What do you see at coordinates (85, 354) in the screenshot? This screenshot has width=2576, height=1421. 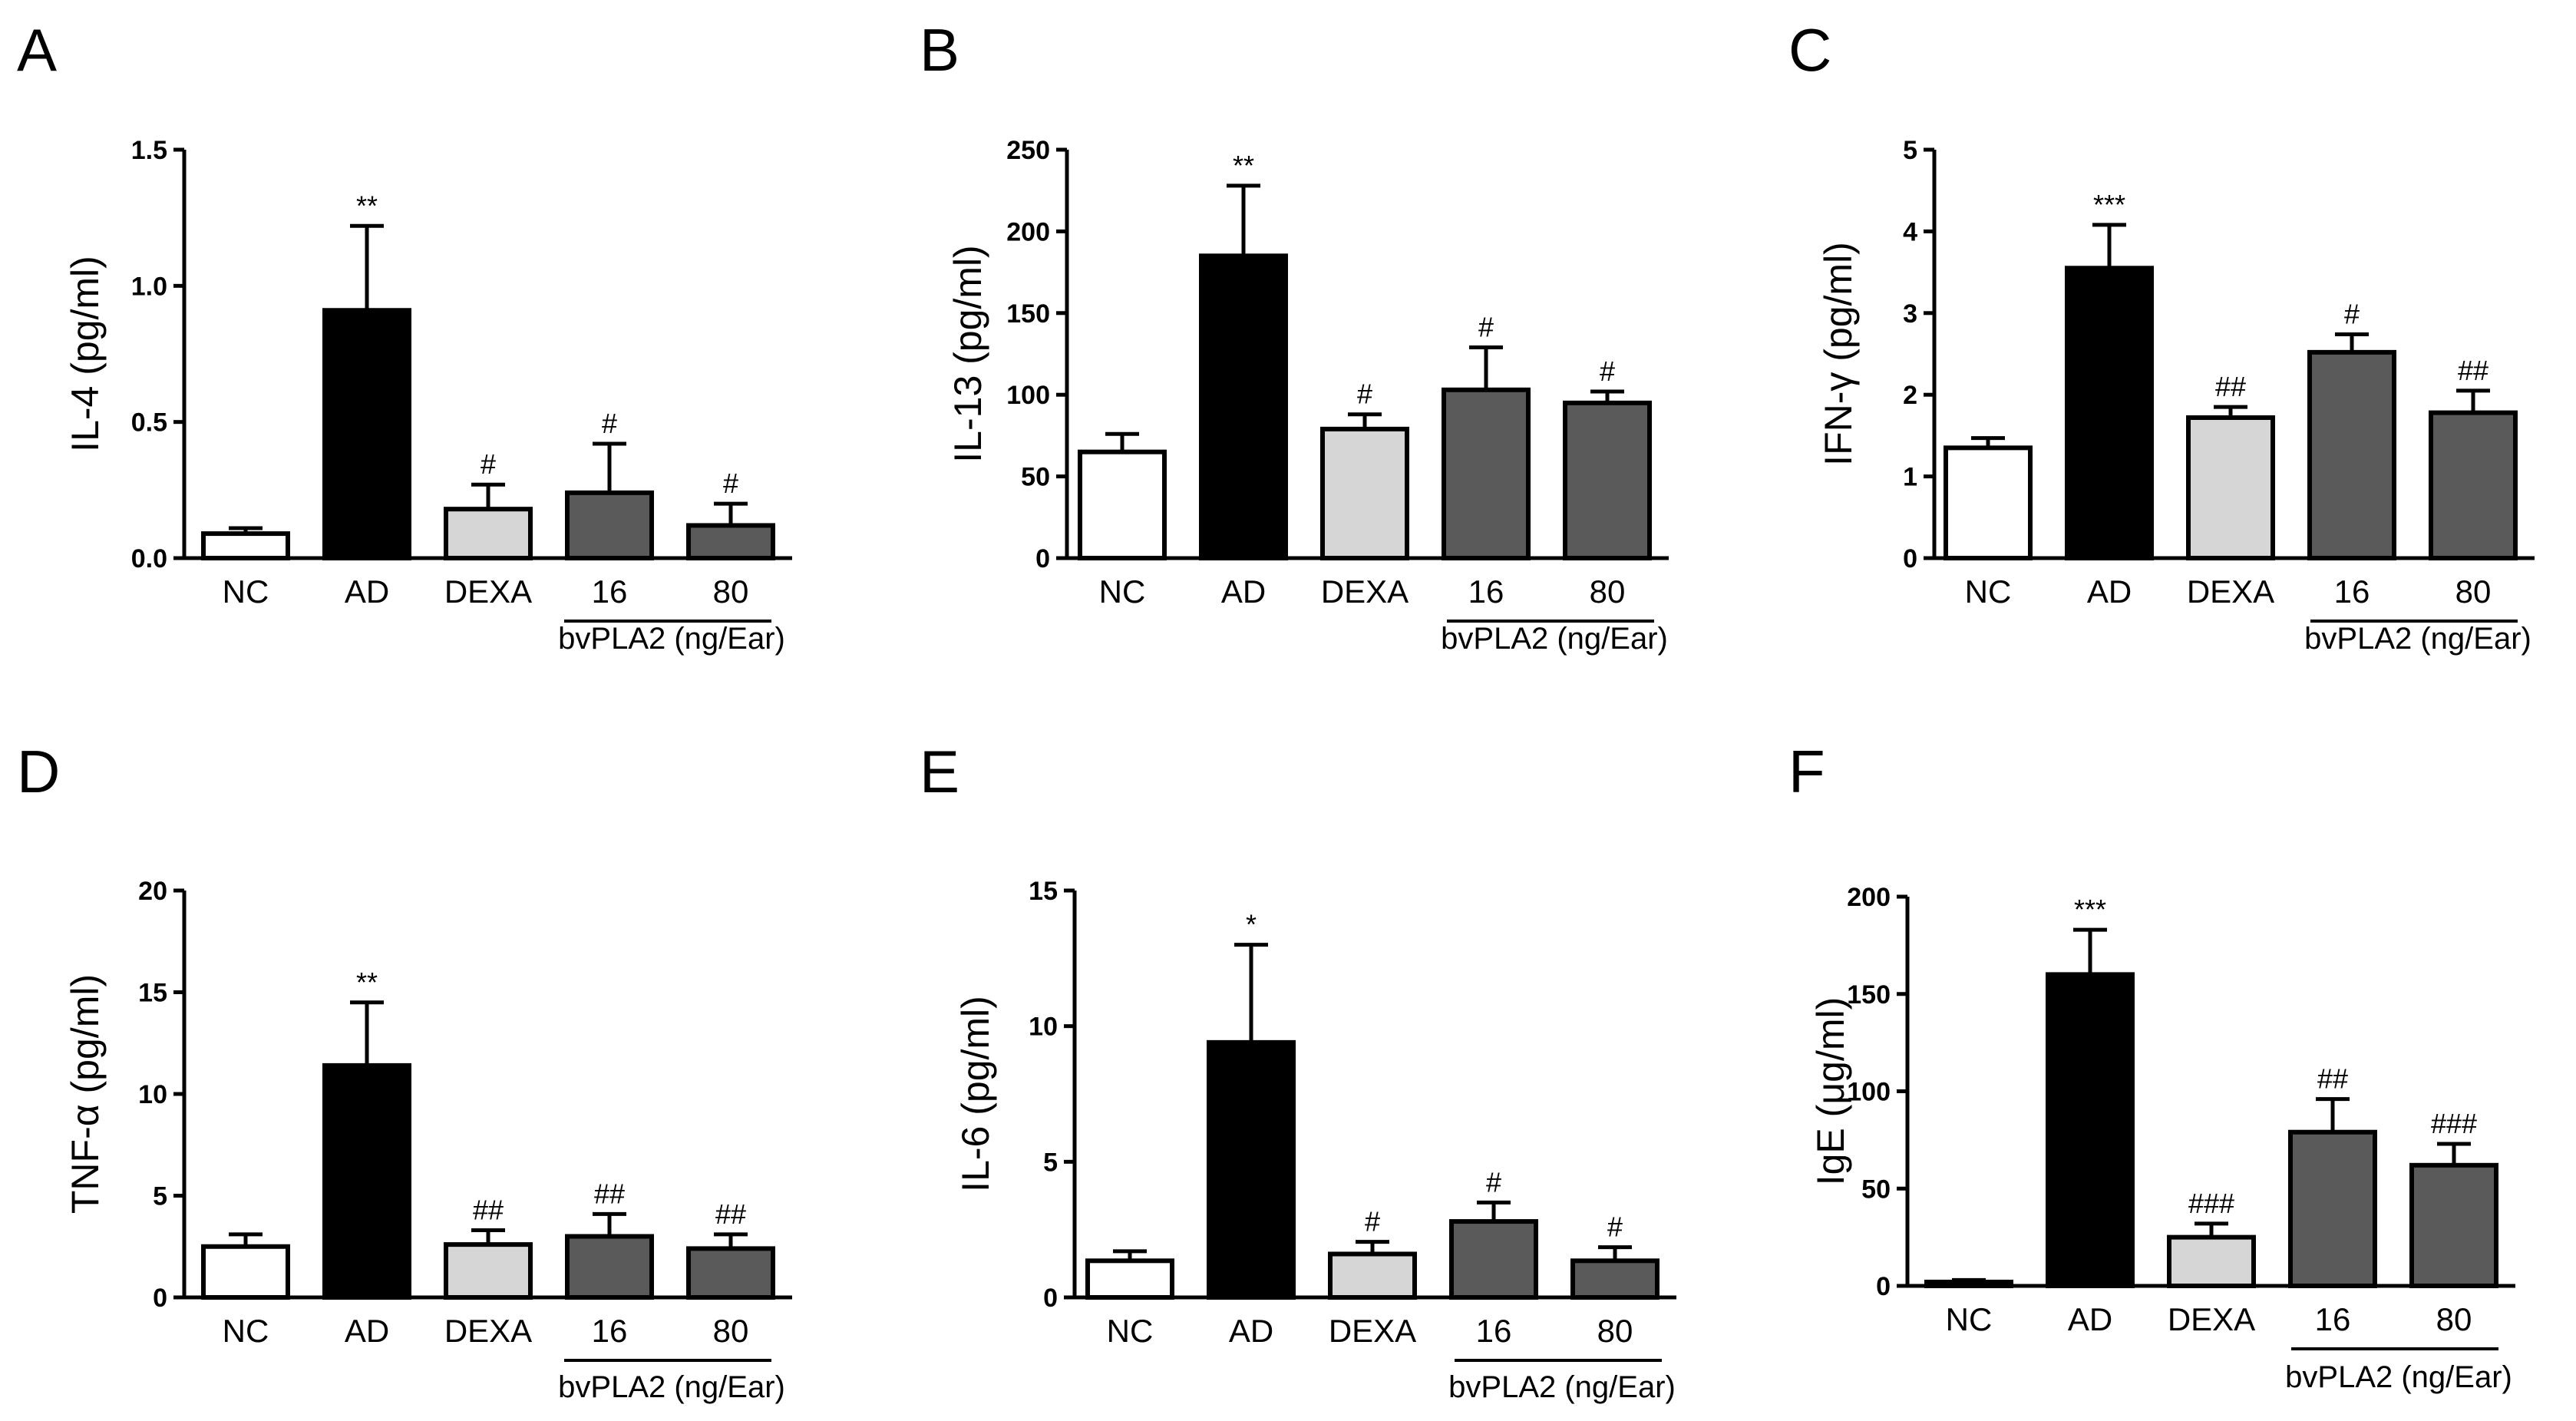 I see `y-axis-label: IL-4 (pg/ml)` at bounding box center [85, 354].